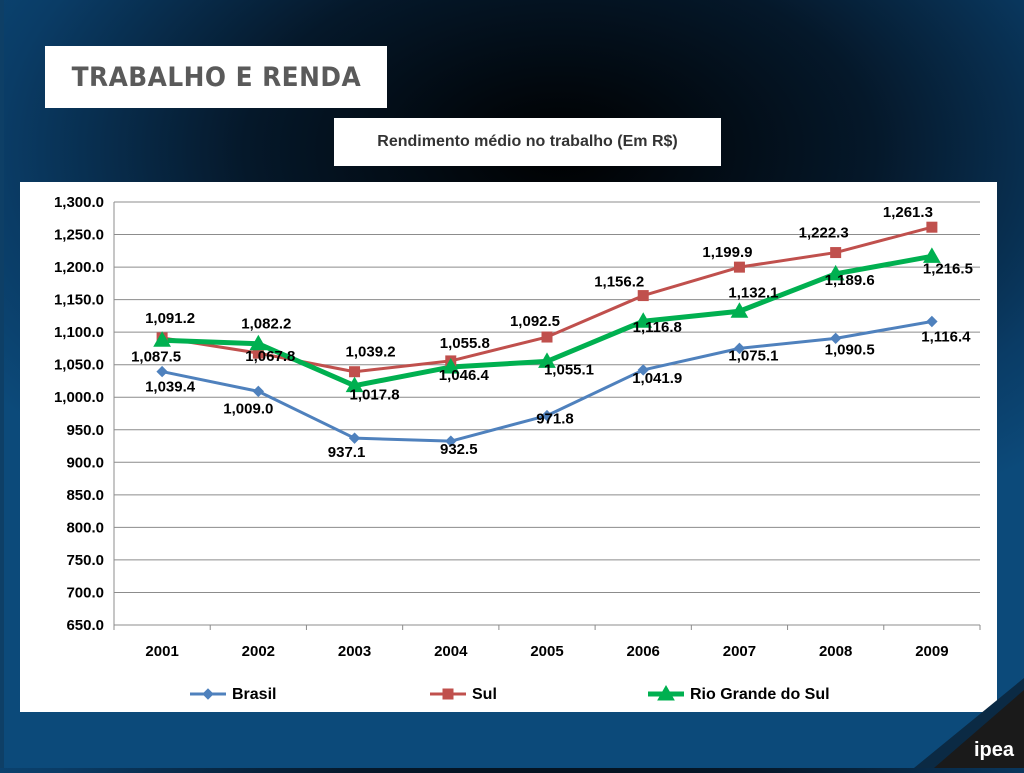 This screenshot has height=773, width=1024. Describe the element at coordinates (569, 369) in the screenshot. I see `data-label-rs: 1,055.1` at that location.